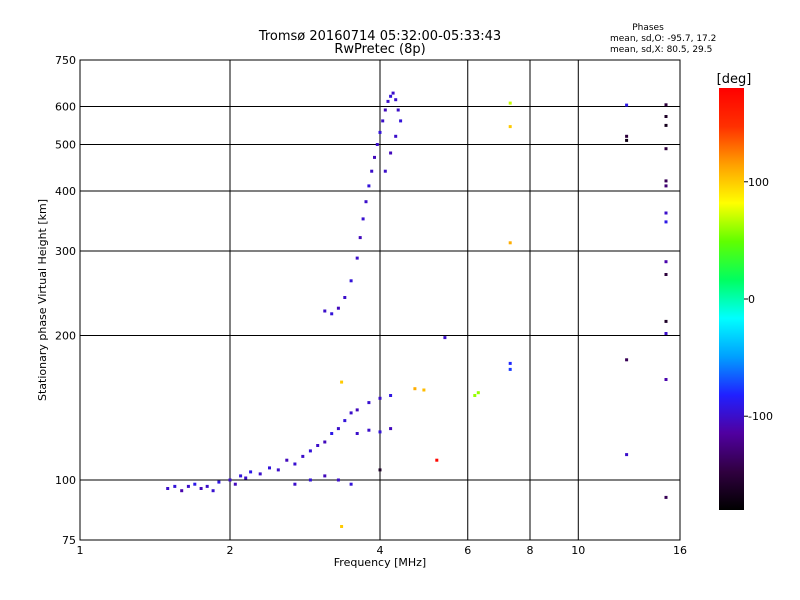 The height and width of the screenshot is (600, 800). What do you see at coordinates (65, 480) in the screenshot?
I see `y-tick-label: 100` at bounding box center [65, 480].